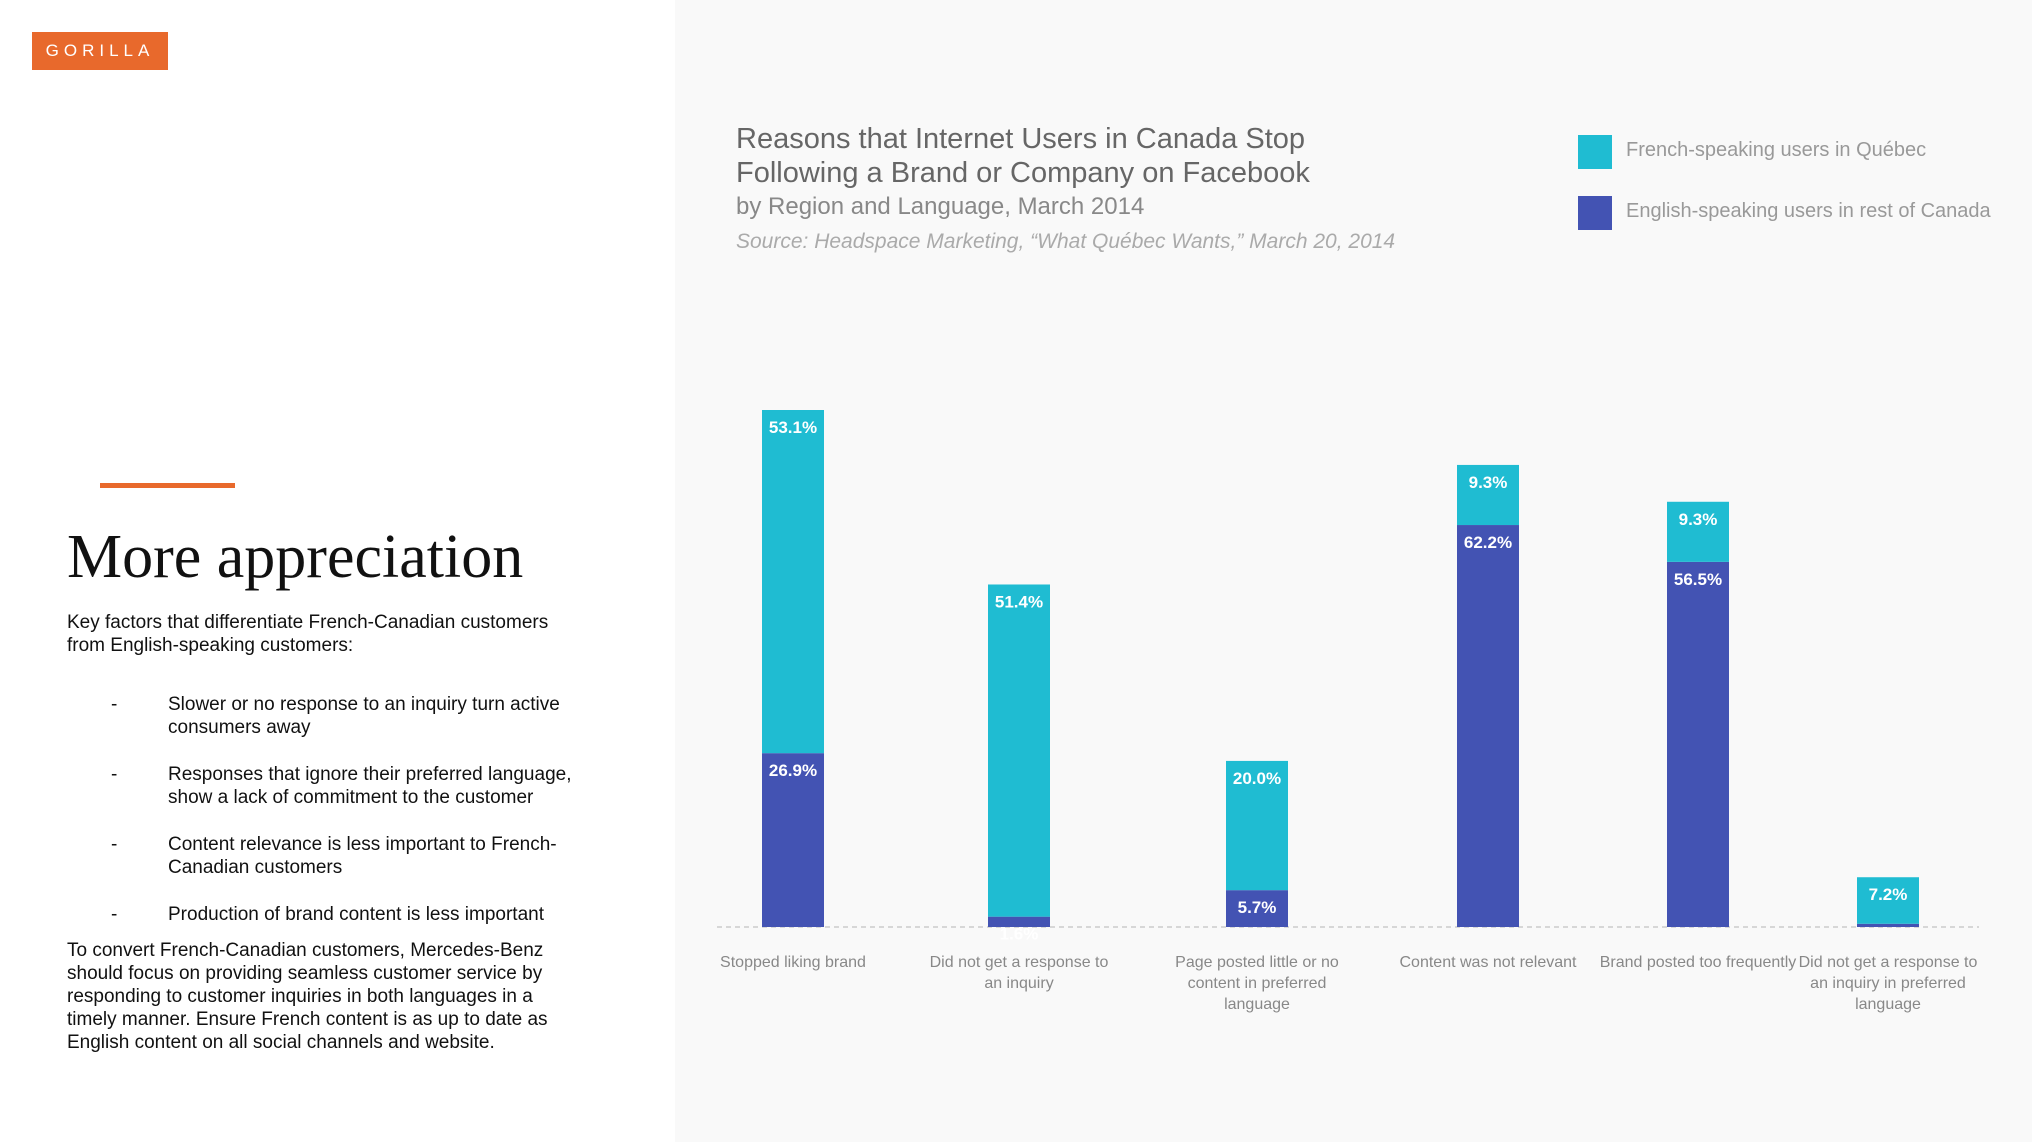 The width and height of the screenshot is (2032, 1142). I want to click on x-tick-label: Brand posted too frequently, so click(1698, 962).